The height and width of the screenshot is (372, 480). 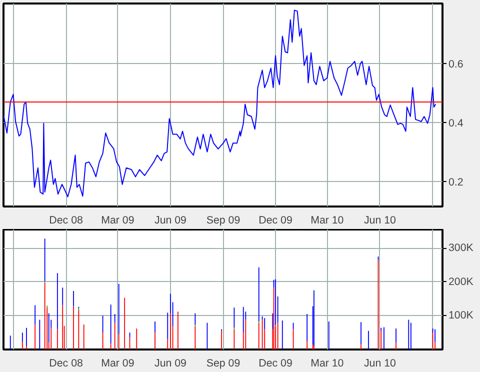 I want to click on y-tick-label: 200K, so click(x=461, y=282).